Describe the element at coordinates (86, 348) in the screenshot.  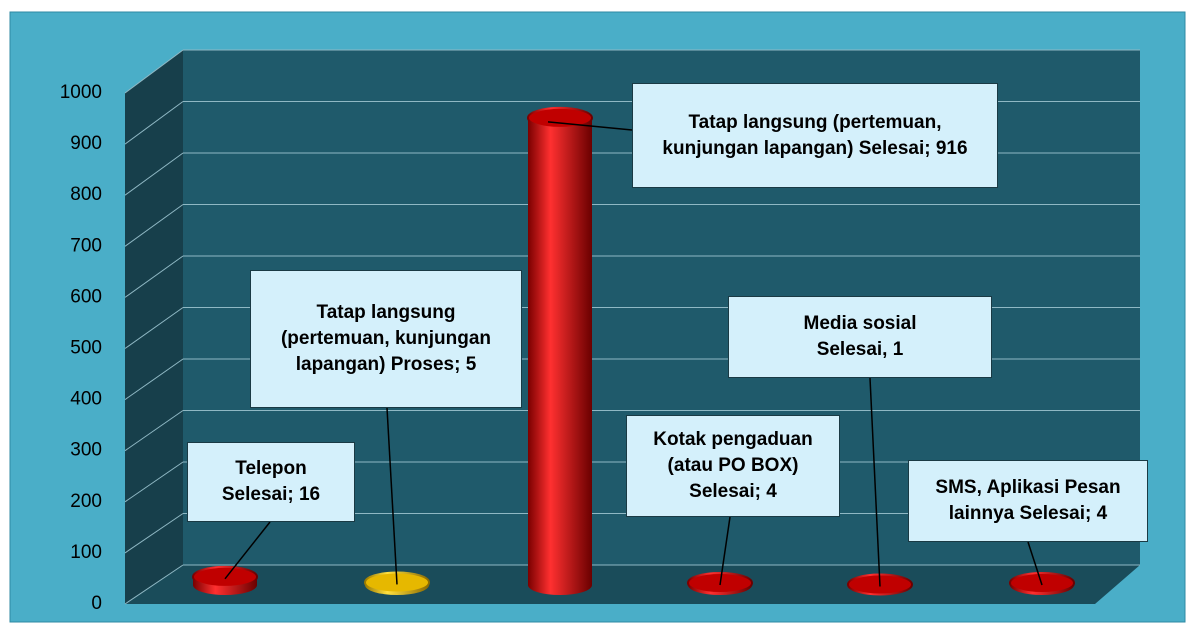
I see `y-tick-label: 500` at that location.